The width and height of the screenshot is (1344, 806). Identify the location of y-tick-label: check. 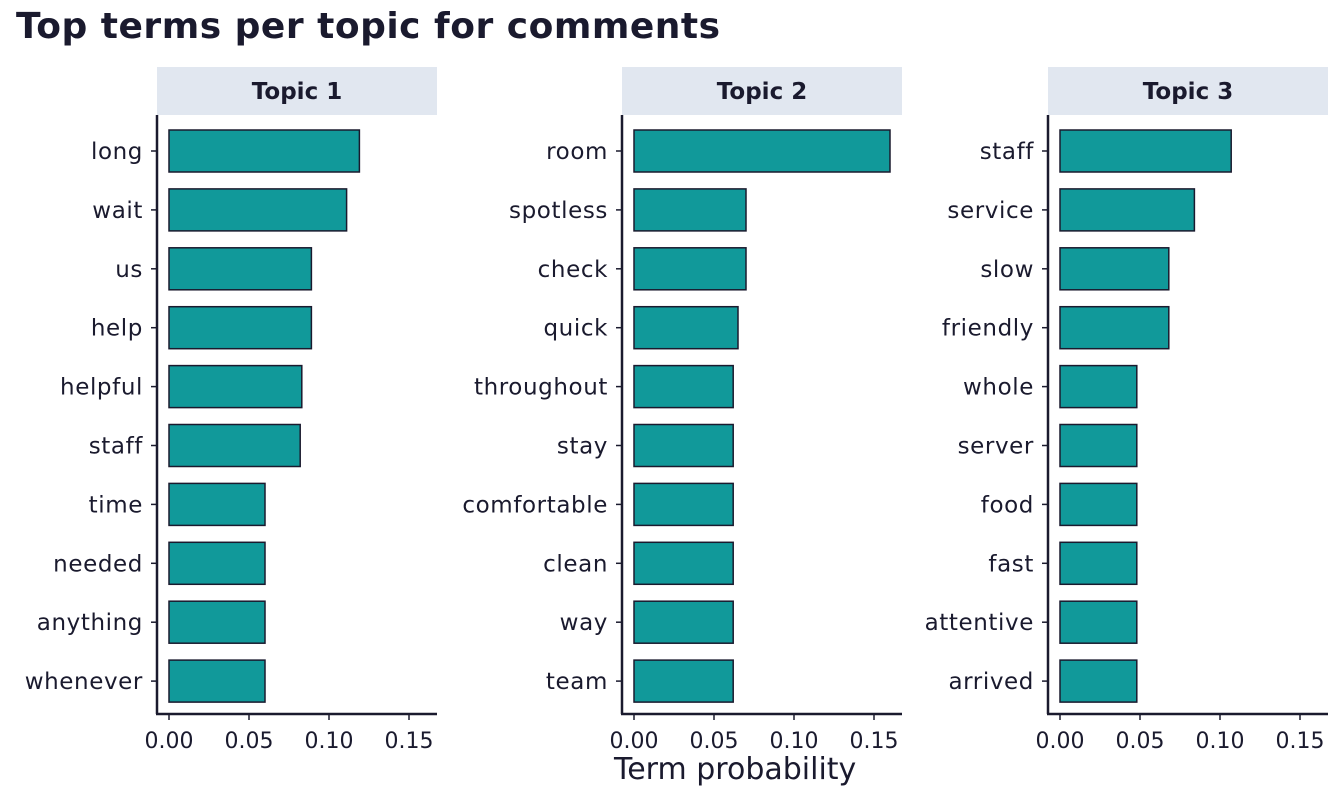
(573, 270).